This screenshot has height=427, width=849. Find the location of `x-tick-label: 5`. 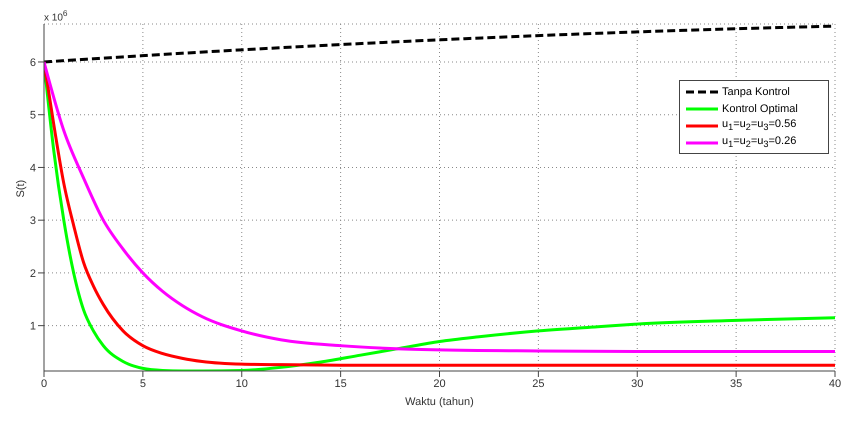

x-tick-label: 5 is located at coordinates (143, 384).